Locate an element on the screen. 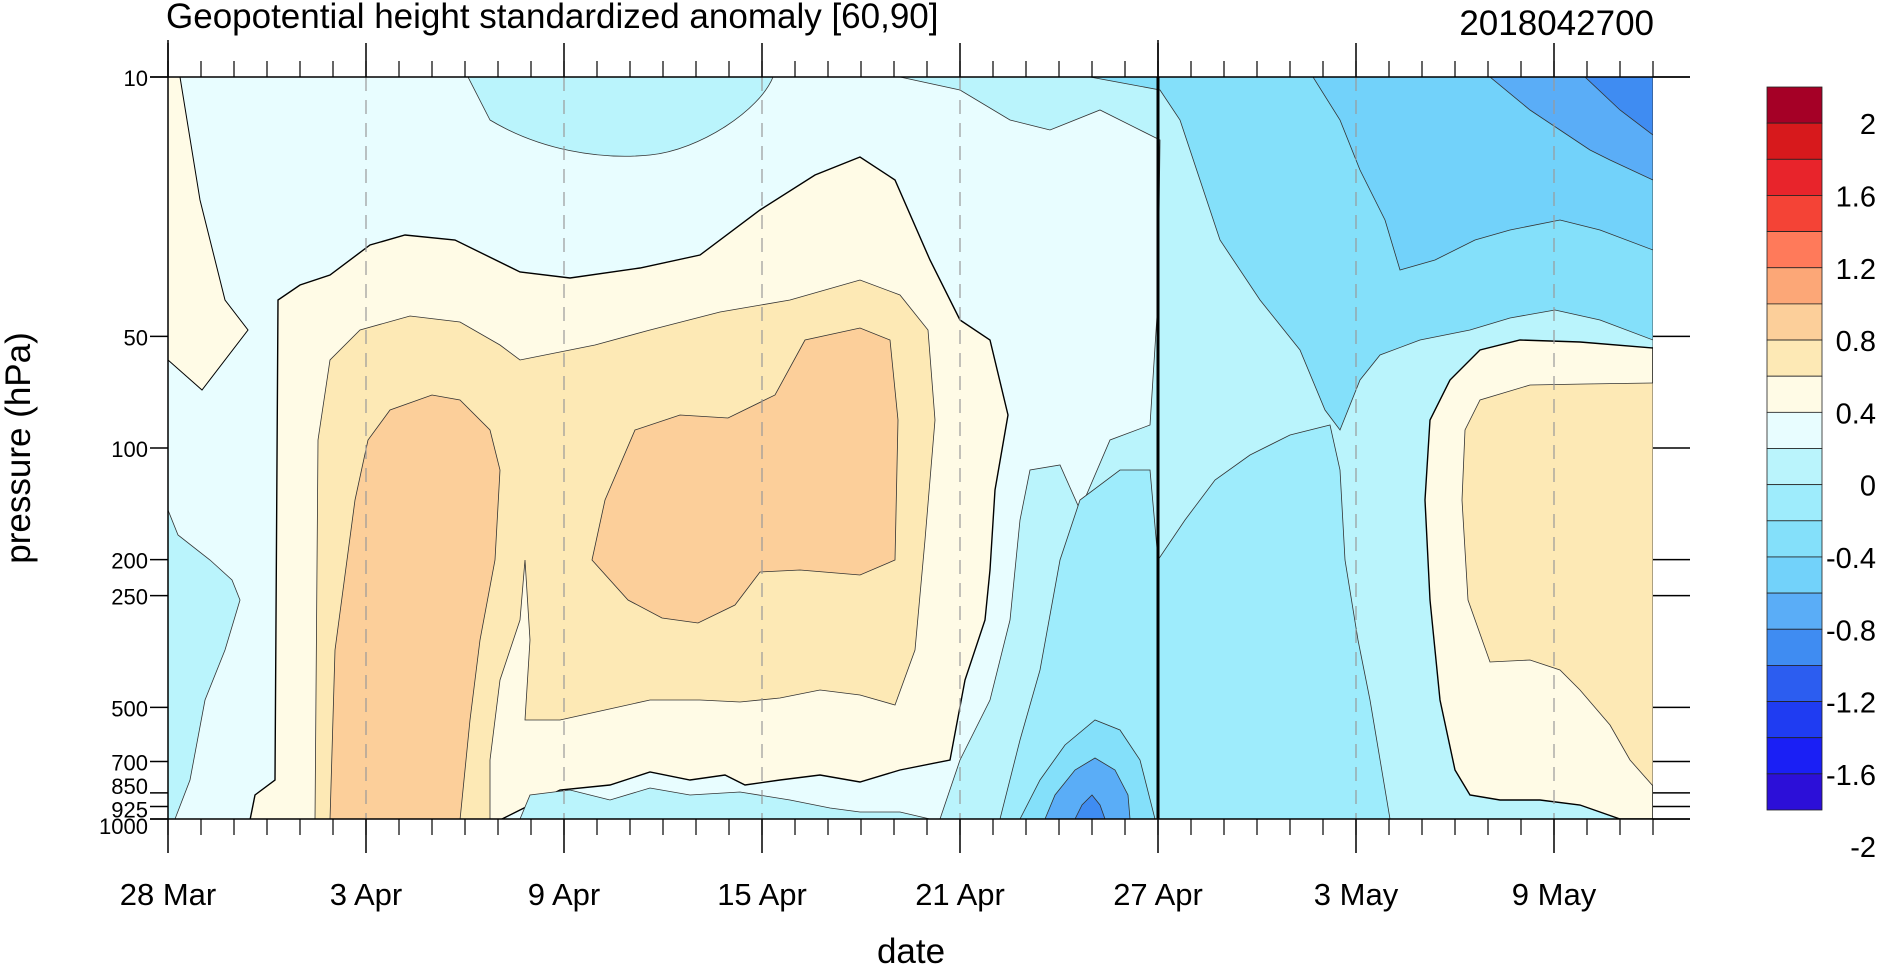 This screenshot has height=969, width=1889. y-tick-label: 250 is located at coordinates (129, 597).